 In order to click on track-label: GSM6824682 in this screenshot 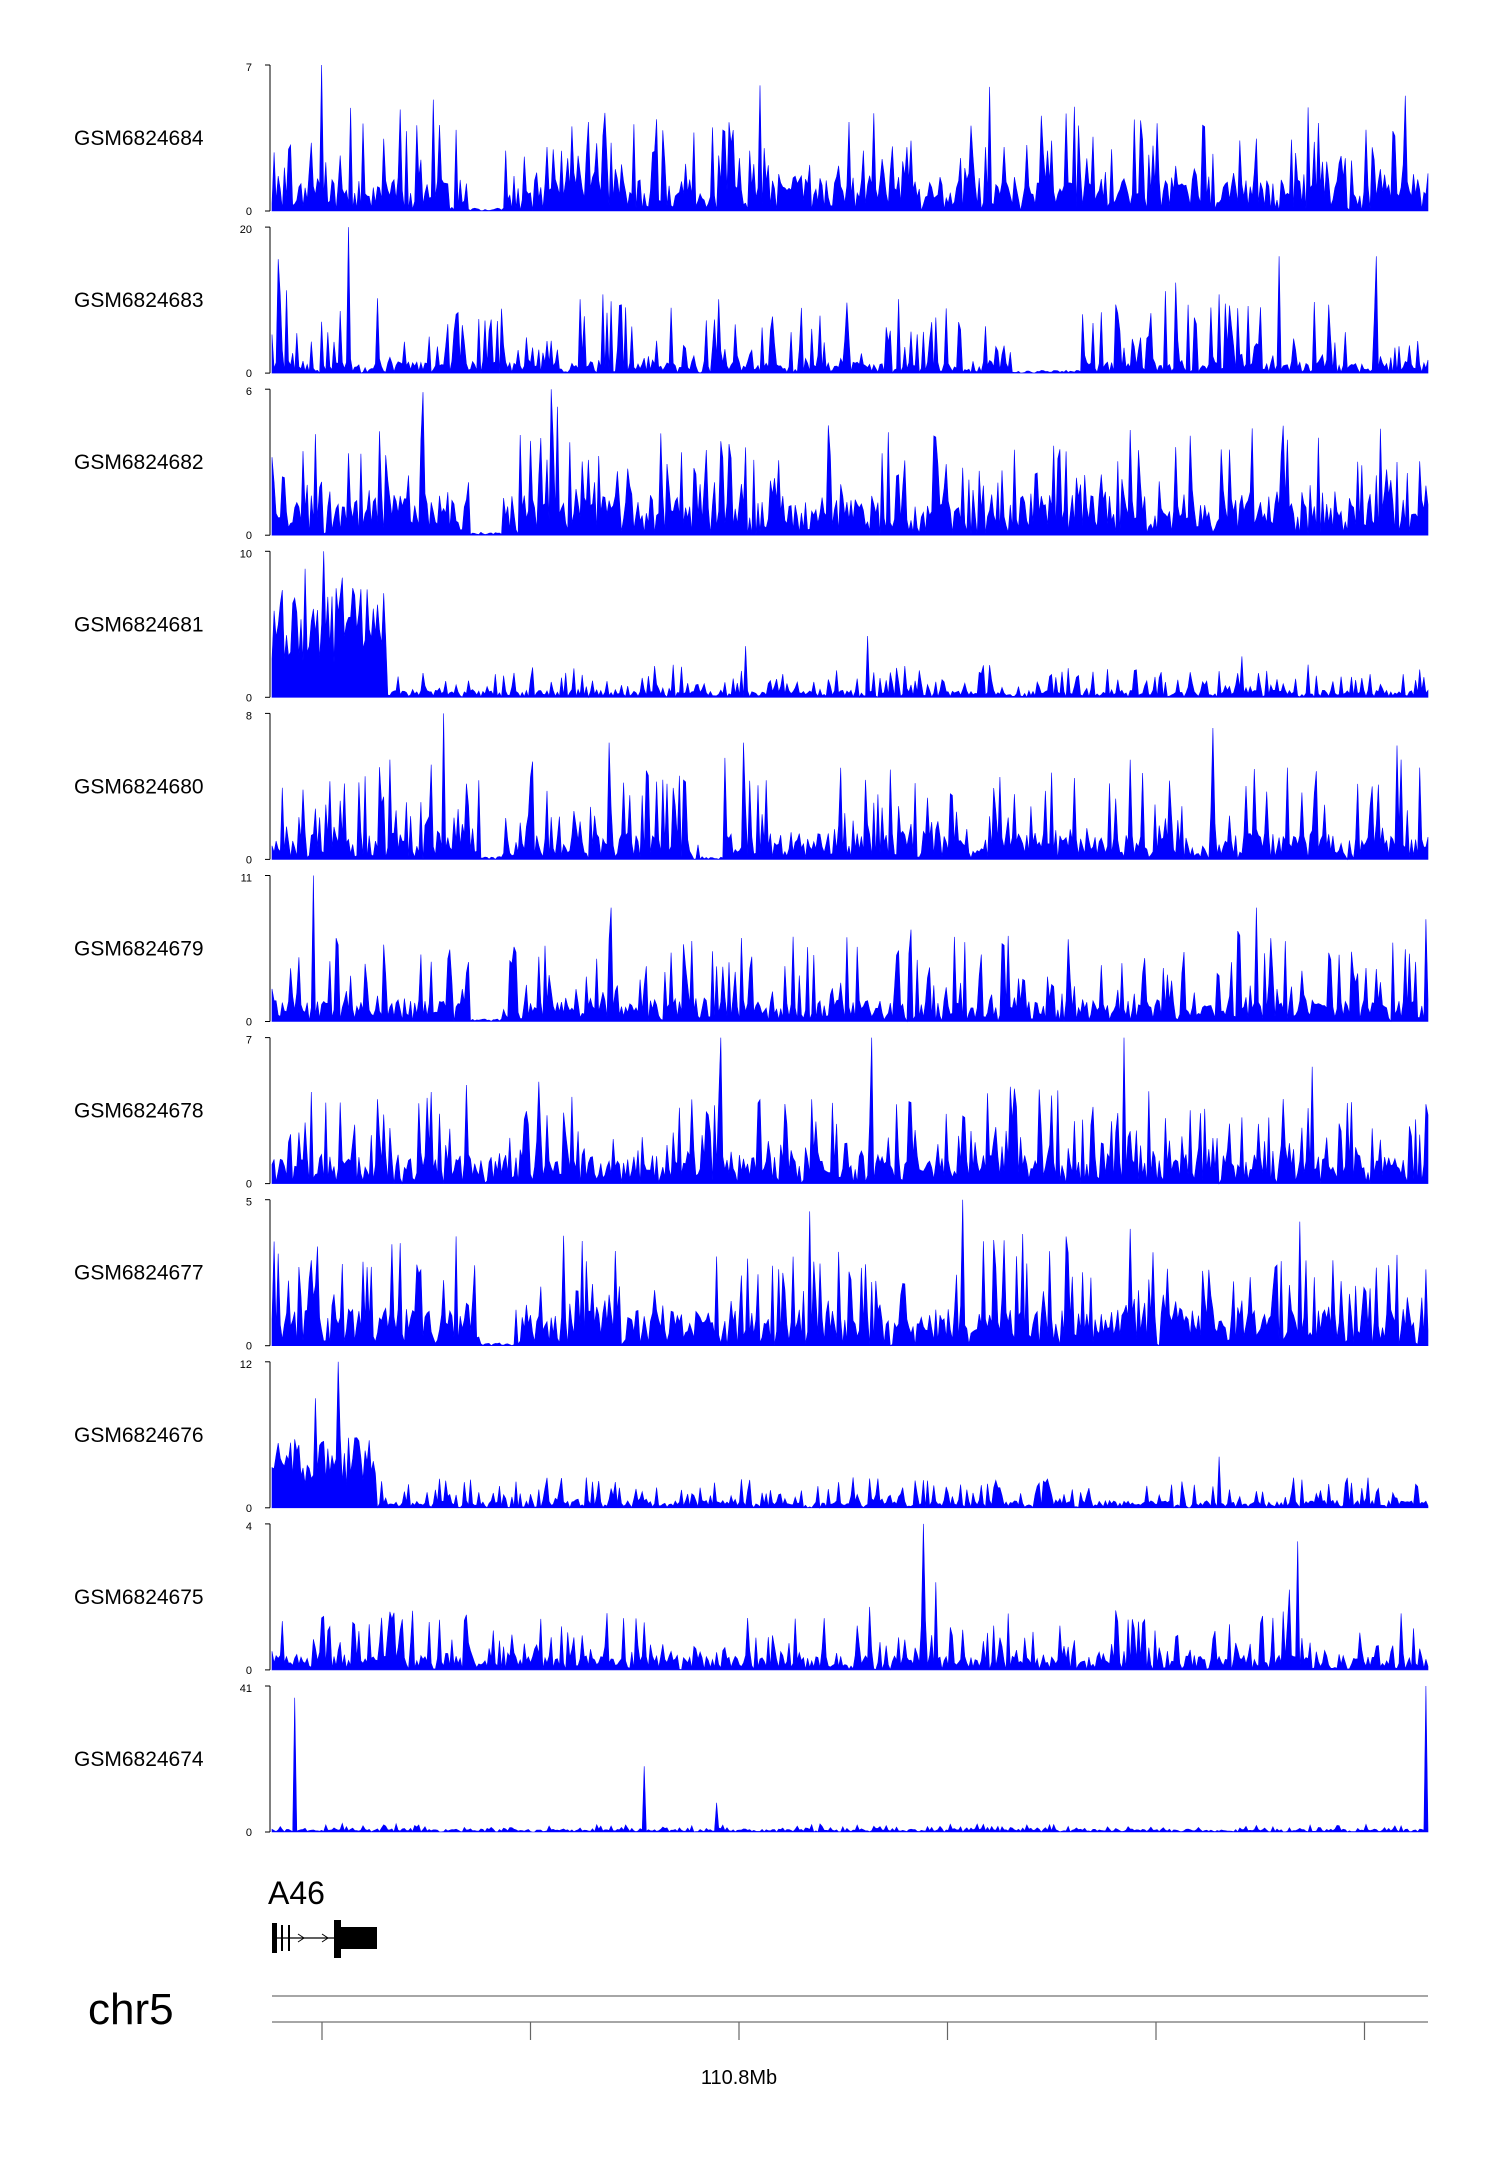, I will do `click(139, 462)`.